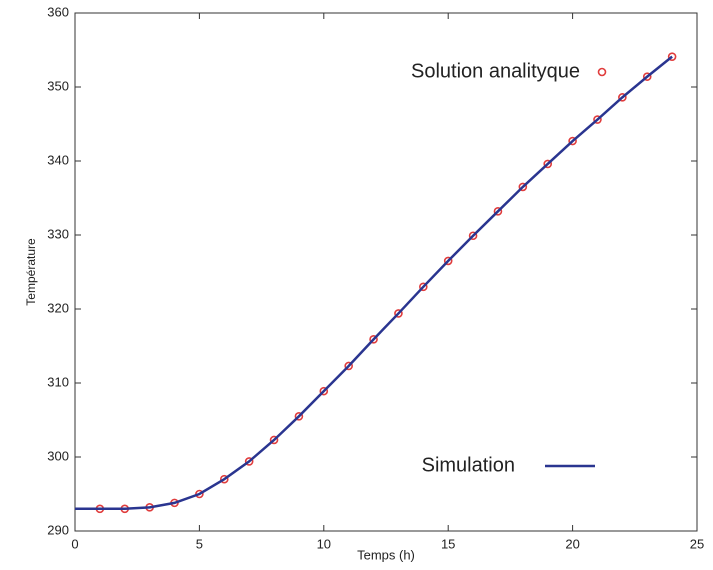 This screenshot has height=570, width=713. Describe the element at coordinates (324, 543) in the screenshot. I see `x-tick-label: 10` at that location.